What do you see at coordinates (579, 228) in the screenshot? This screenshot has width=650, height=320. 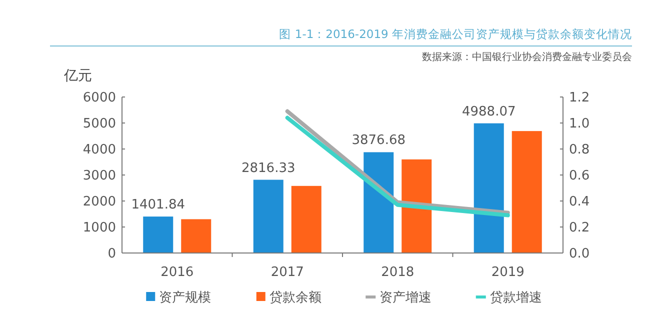 I see `y2-tick-label: 0.2` at bounding box center [579, 228].